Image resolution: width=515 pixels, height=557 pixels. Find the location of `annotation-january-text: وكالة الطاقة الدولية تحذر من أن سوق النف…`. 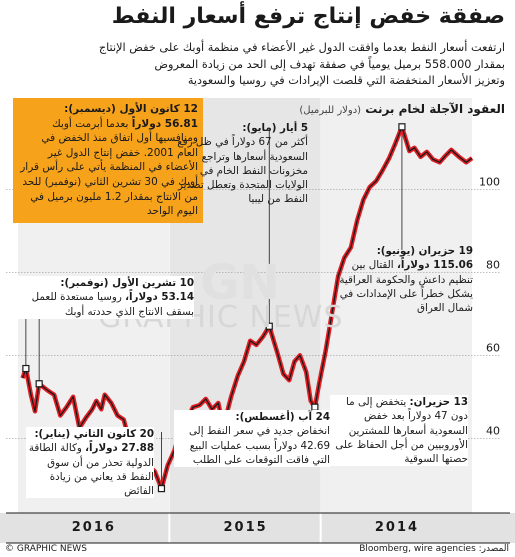

annotation-january-text: وكالة الطاقة الدولية تحذر من أن سوق النف… is located at coordinates (91, 470).